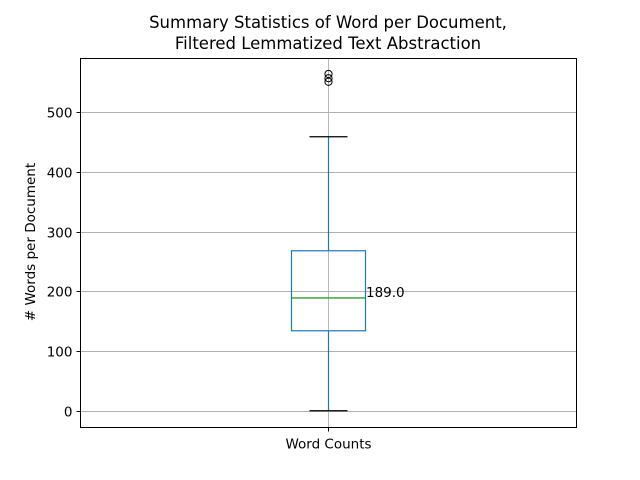  What do you see at coordinates (328, 43) in the screenshot?
I see `chart-title-line-2: Filtered Lemmatized Text Abstraction` at bounding box center [328, 43].